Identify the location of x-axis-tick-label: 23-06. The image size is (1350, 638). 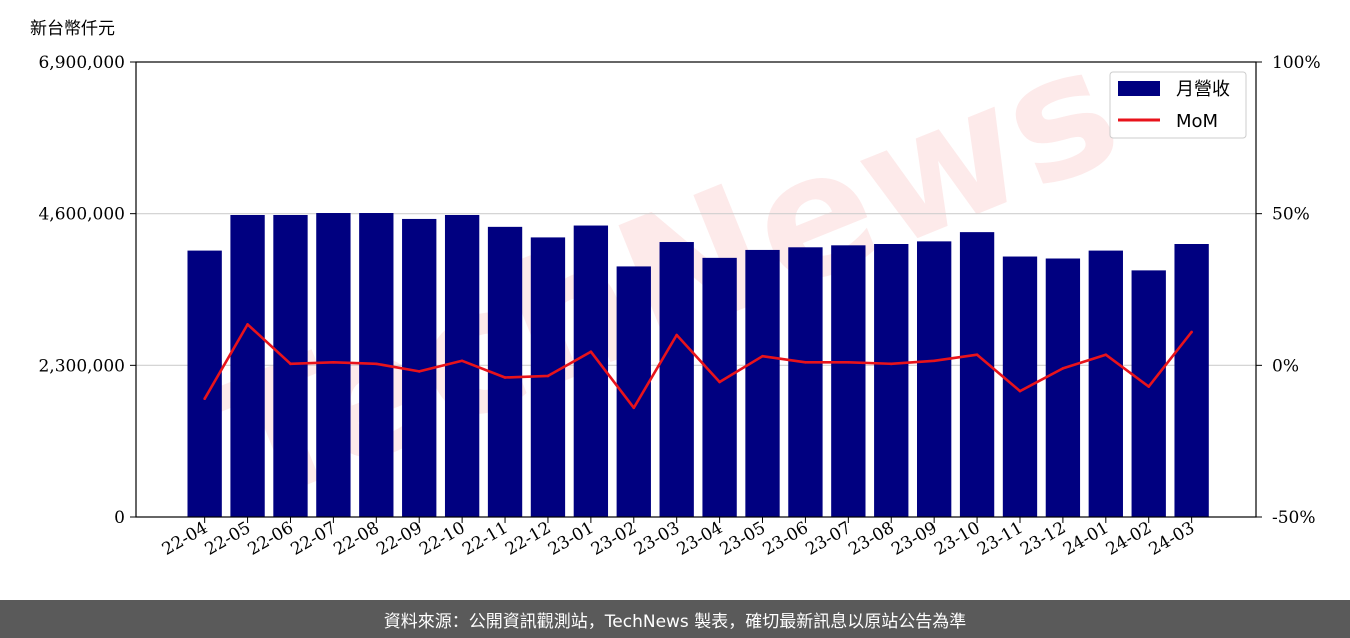
(785, 539).